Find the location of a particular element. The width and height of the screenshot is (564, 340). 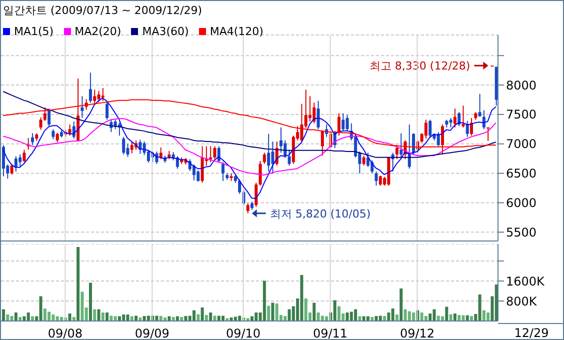

y-tick-label: 7500 is located at coordinates (521, 115).